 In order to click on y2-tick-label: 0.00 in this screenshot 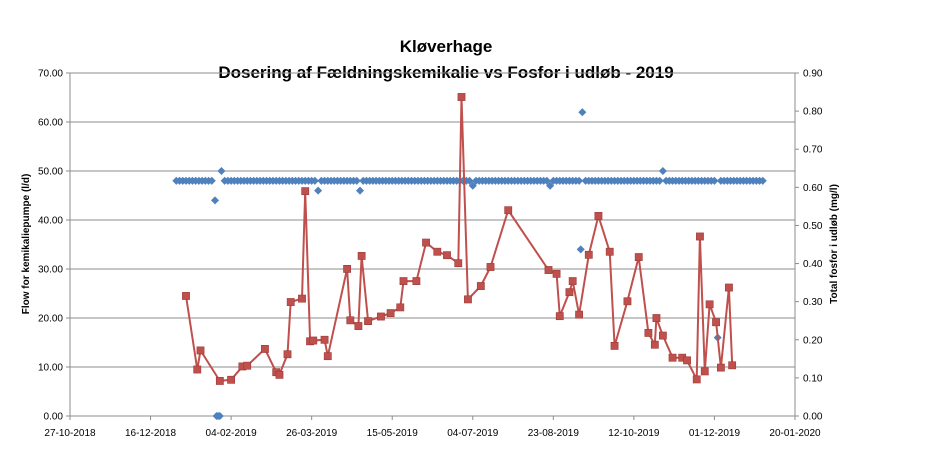, I will do `click(813, 417)`.